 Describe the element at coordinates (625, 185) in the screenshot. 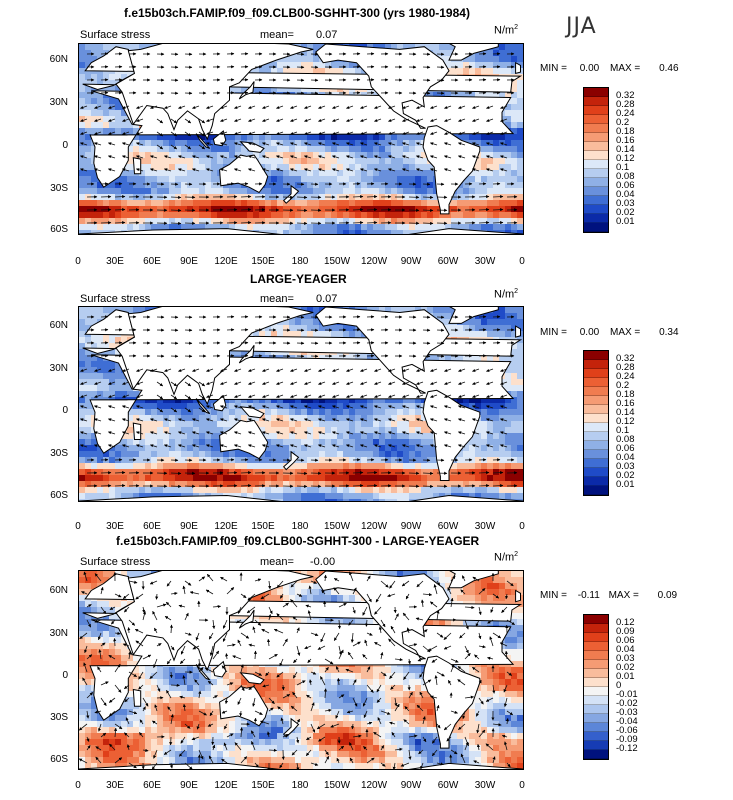

I see `legend-label: 0.06` at that location.